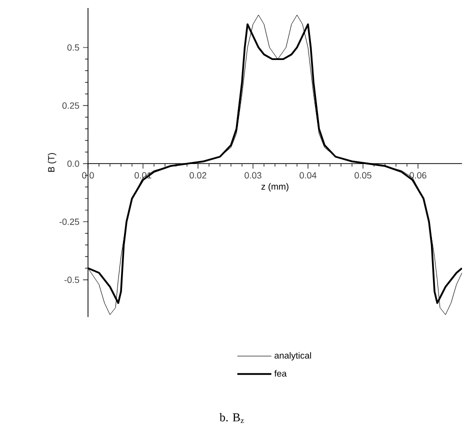 The width and height of the screenshot is (464, 432). What do you see at coordinates (72, 280) in the screenshot?
I see `y-tick-label: -0.5` at bounding box center [72, 280].